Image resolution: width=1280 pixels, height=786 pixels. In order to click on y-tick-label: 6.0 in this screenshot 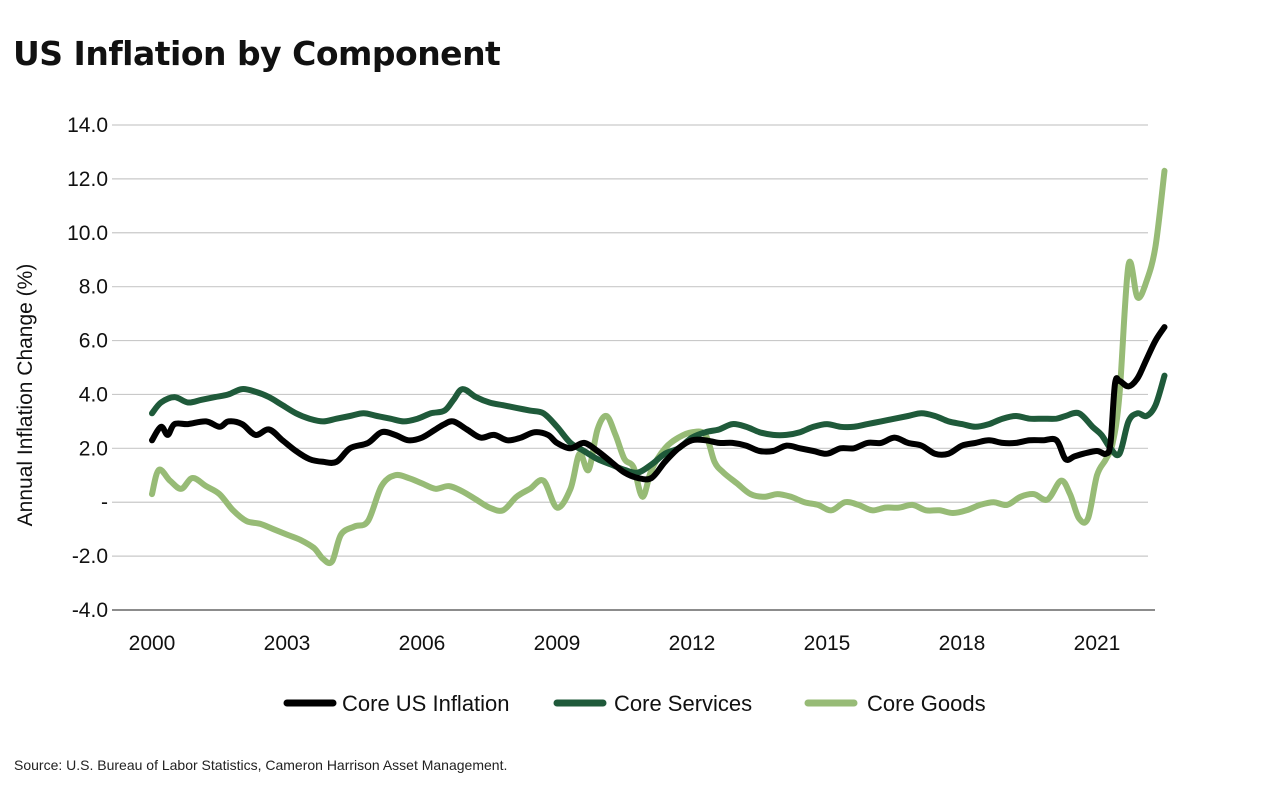, I will do `click(93, 341)`.